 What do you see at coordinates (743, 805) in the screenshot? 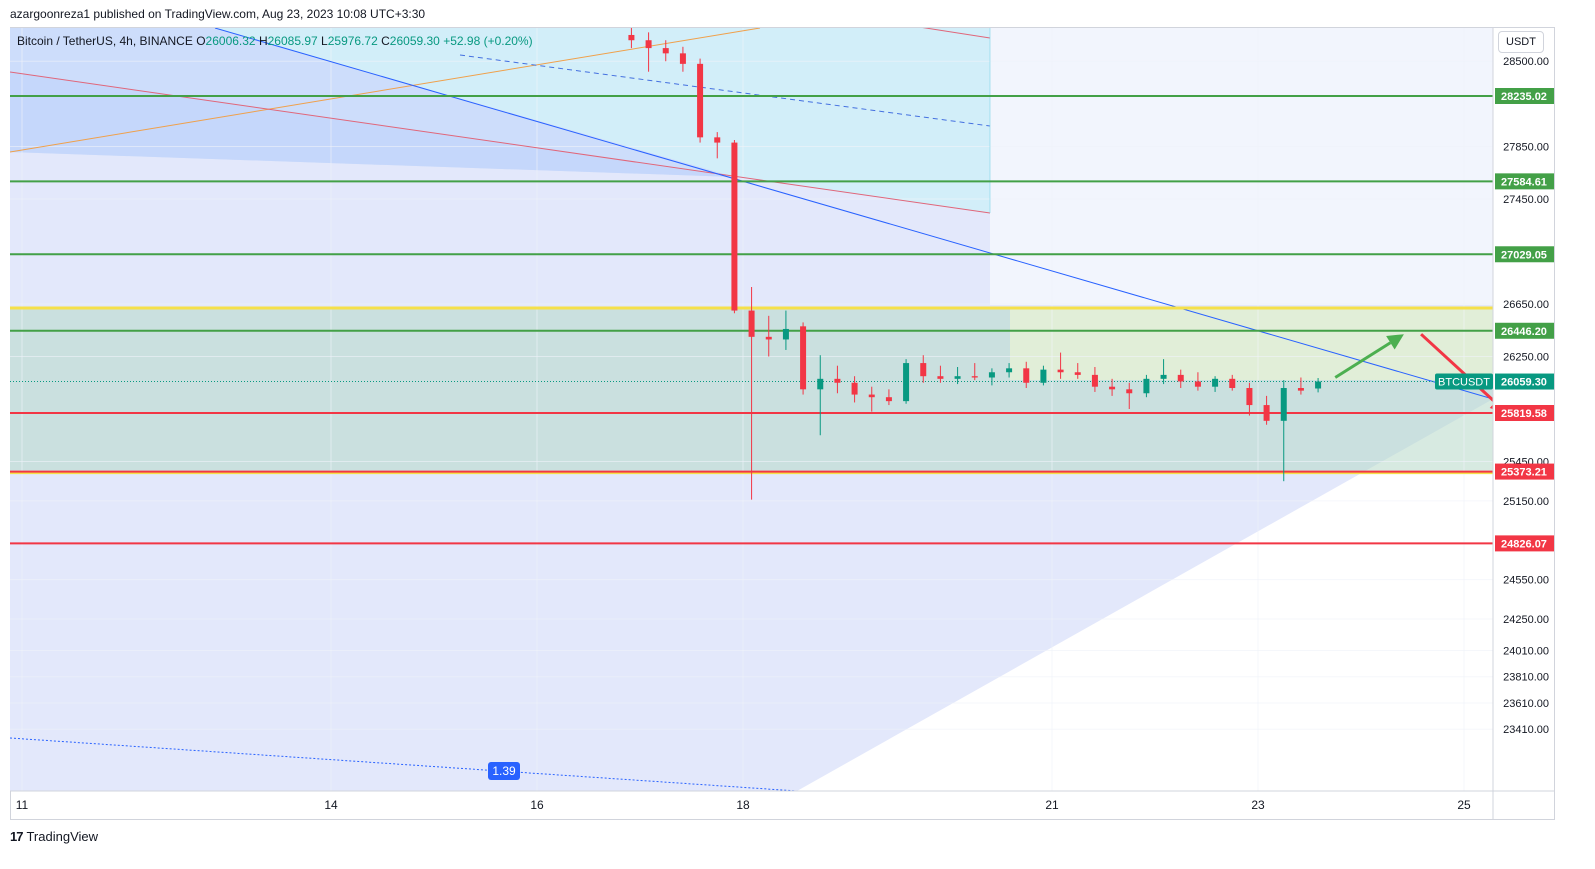
I see `x-tick-label-6: 18` at bounding box center [743, 805].